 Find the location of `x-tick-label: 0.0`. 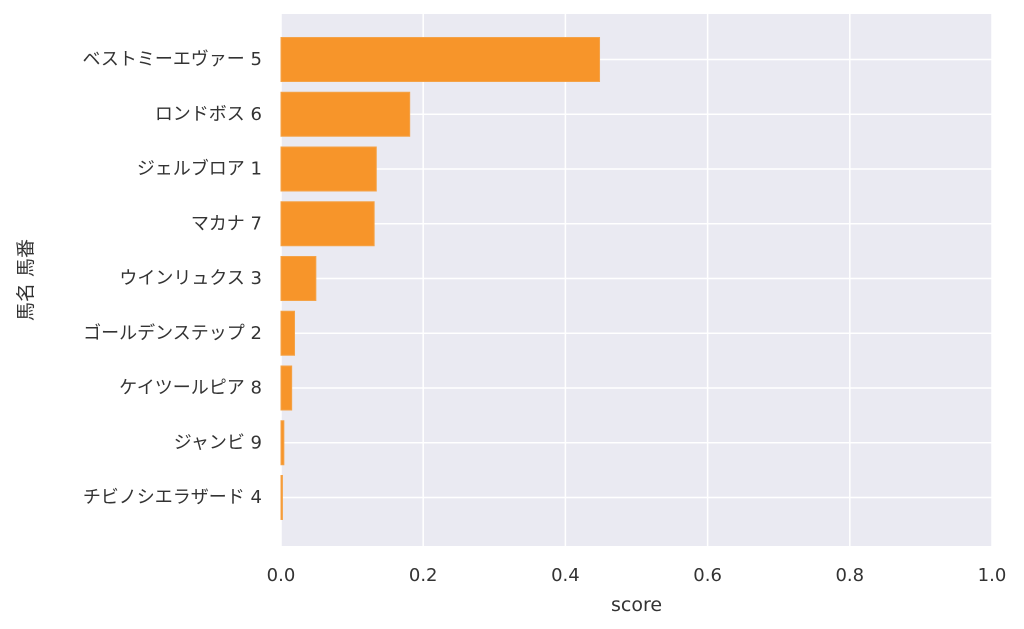

x-tick-label: 0.0 is located at coordinates (281, 575).